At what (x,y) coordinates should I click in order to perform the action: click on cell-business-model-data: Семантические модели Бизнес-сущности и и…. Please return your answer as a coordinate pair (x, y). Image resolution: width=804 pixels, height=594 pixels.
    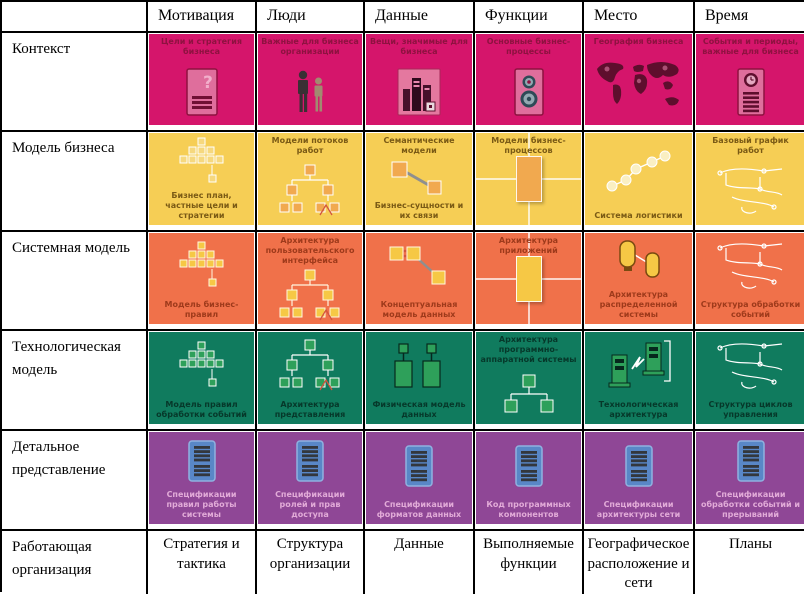
    Looking at the image, I should click on (420, 182).